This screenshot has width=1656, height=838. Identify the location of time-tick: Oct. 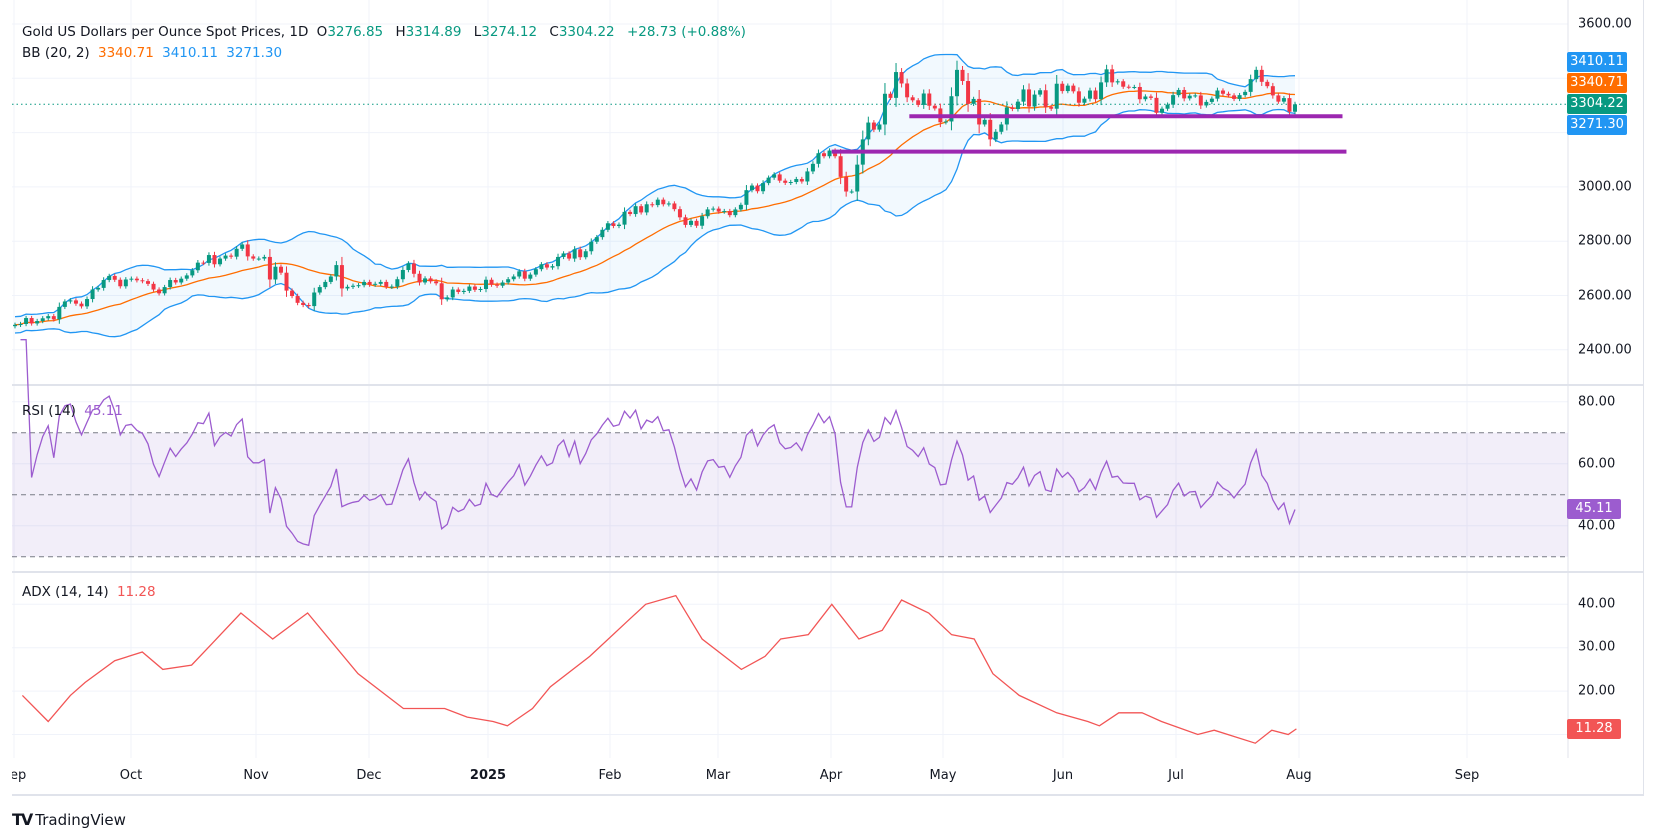
(131, 775).